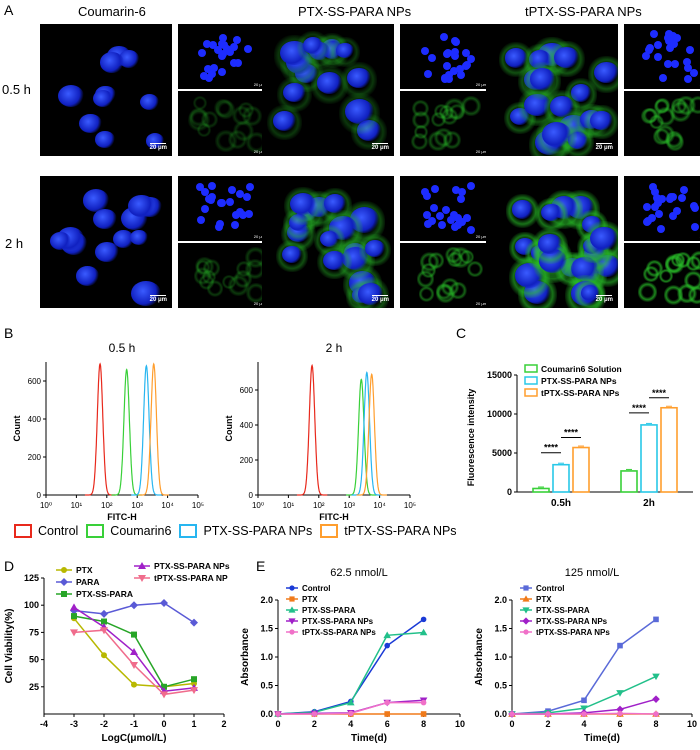  I want to click on histogram-series-ptx-ss-para-nps, so click(146, 430).